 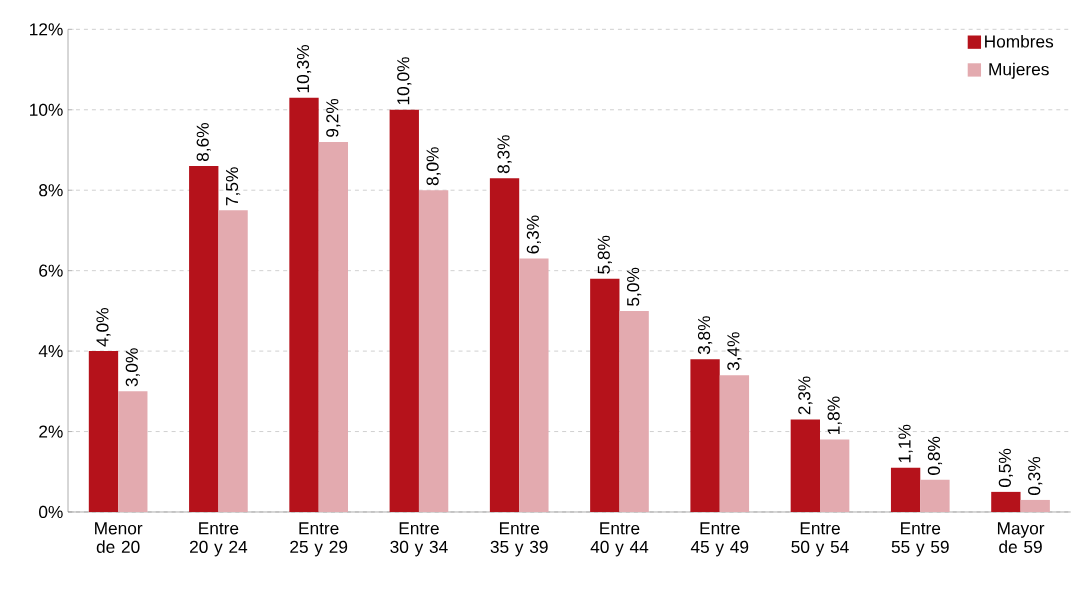 I want to click on x-tick-label: Entre 20 y 24, so click(x=219, y=539).